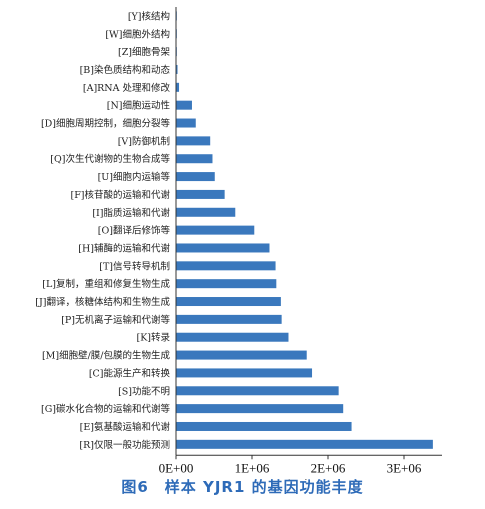  I want to click on category-label: [V]防御机制, so click(144, 141).